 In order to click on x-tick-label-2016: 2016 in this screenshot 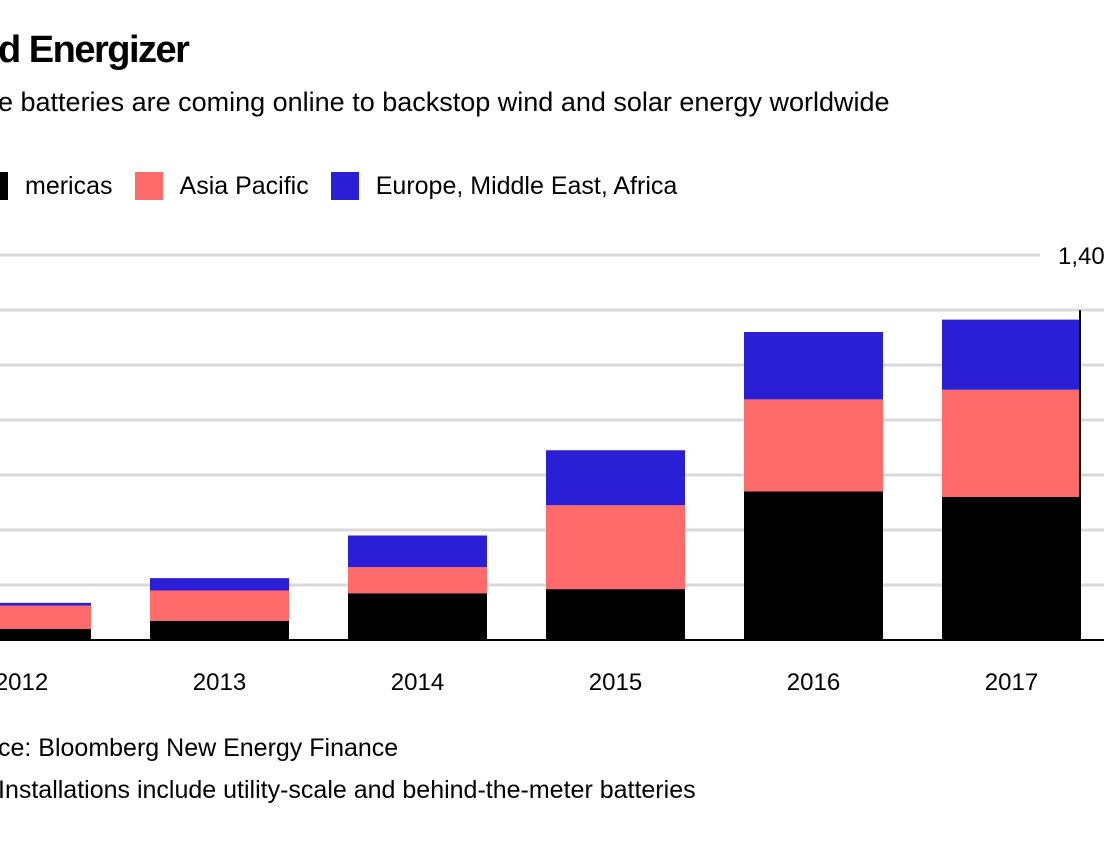, I will do `click(813, 682)`.